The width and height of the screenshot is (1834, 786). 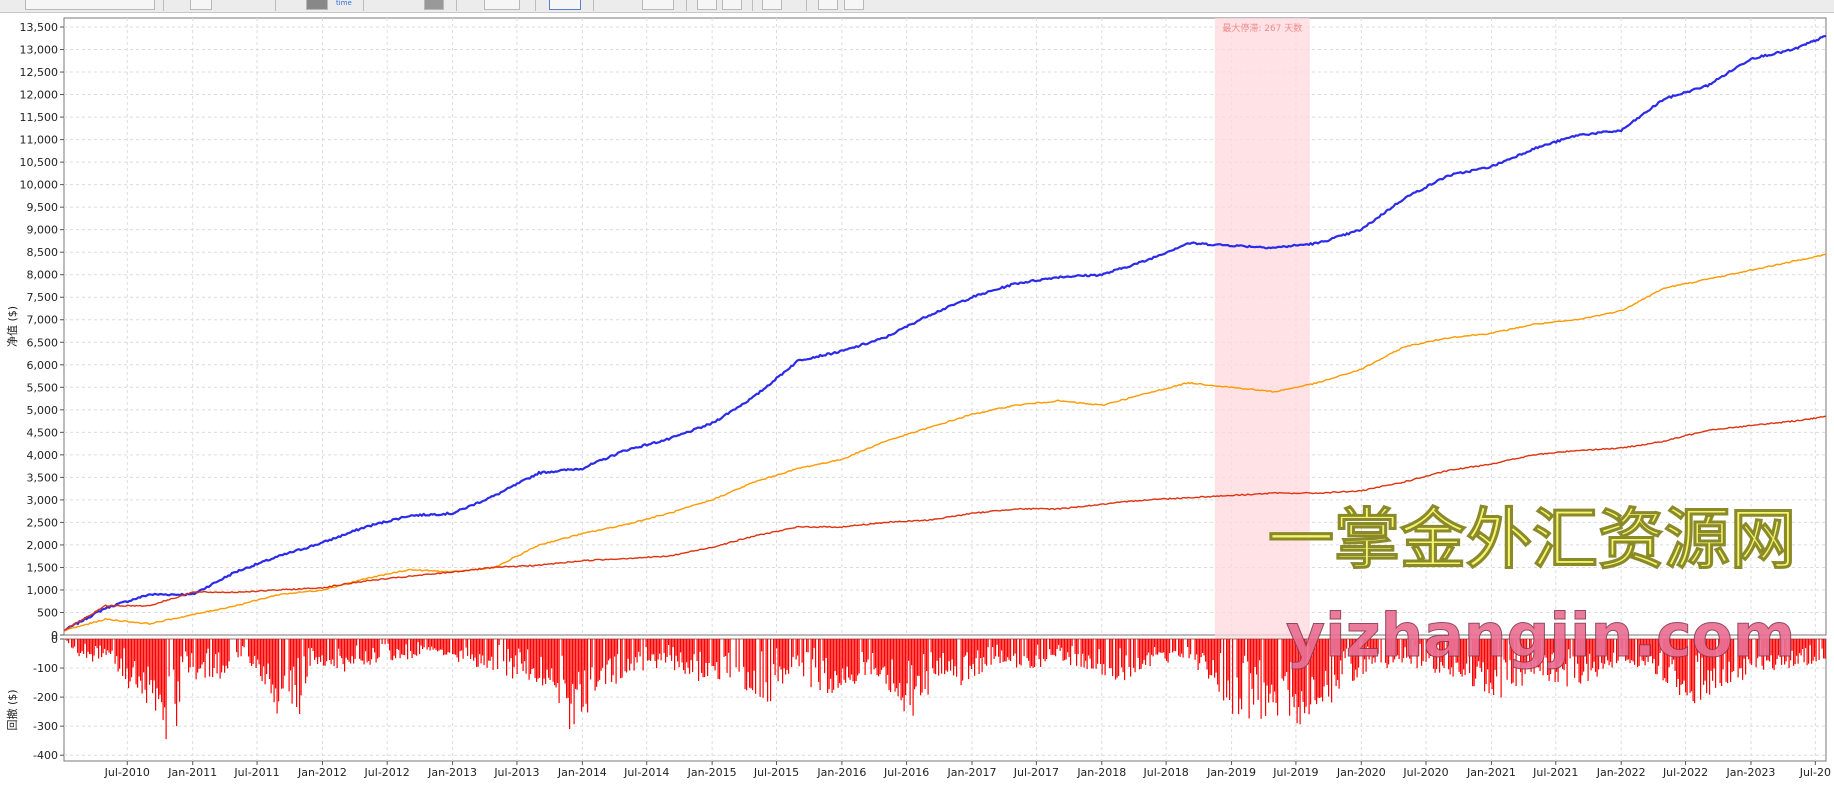 I want to click on toolbar-field, so click(x=90, y=5).